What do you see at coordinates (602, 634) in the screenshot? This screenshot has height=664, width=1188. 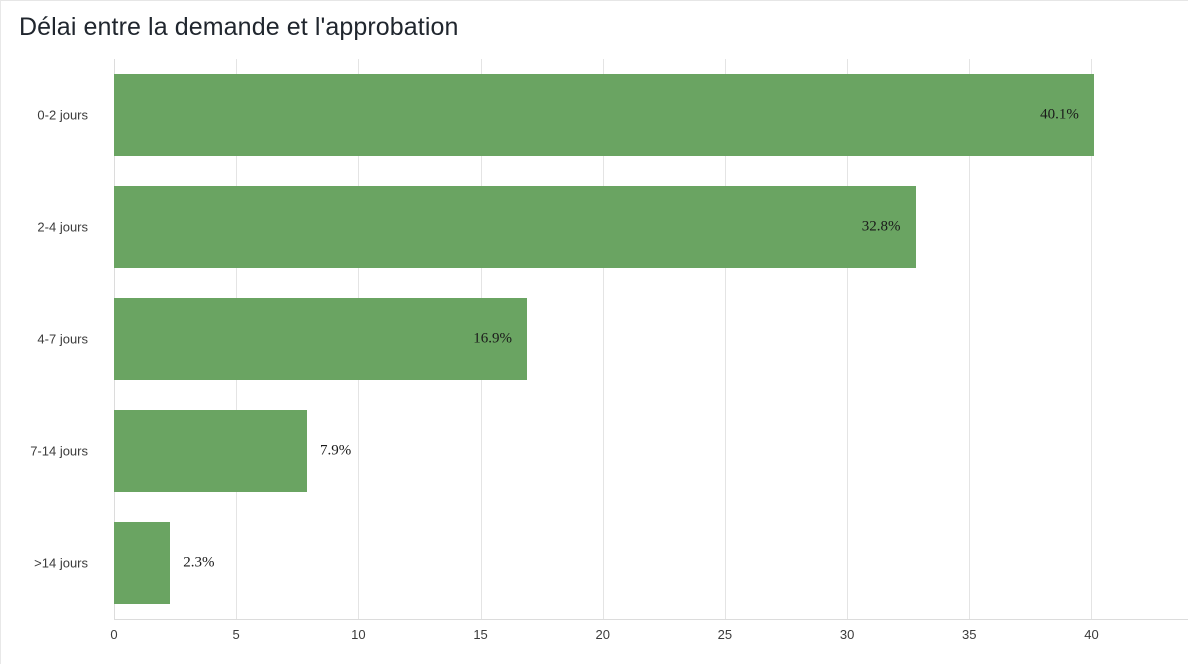 I see `x-axis-tick-20: 20` at bounding box center [602, 634].